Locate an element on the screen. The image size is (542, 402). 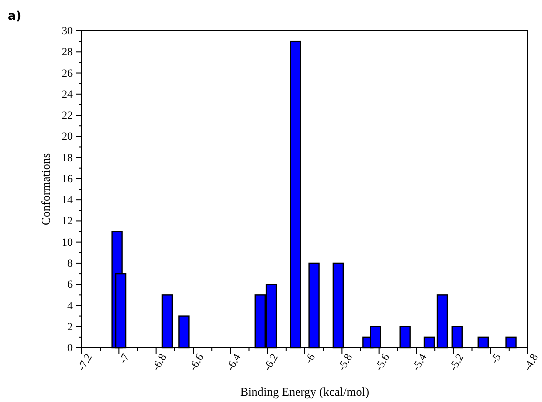
y-tick-label: 6 is located at coordinates (71, 285).